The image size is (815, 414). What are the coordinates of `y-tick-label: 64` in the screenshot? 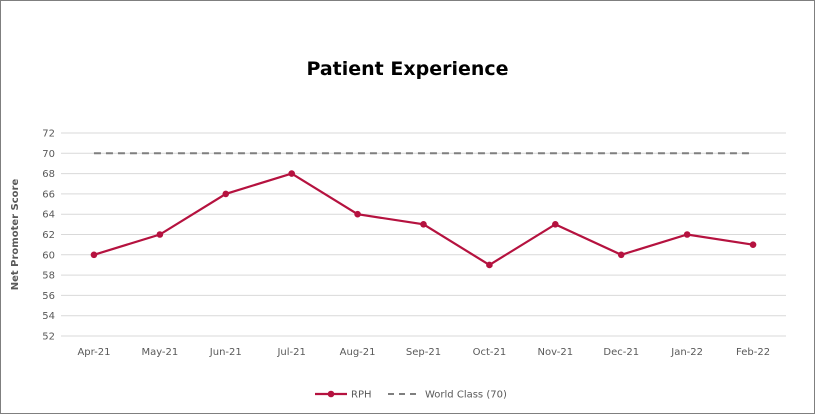 It's located at (48, 215).